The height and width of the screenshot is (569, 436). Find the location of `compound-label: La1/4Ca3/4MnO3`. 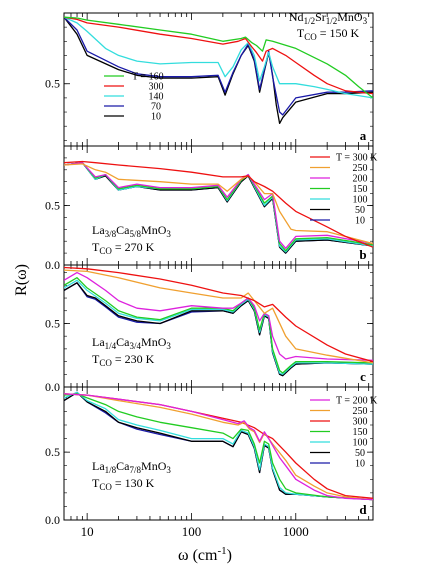

compound-label: La1/4Ca3/4MnO3 is located at coordinates (131, 343).